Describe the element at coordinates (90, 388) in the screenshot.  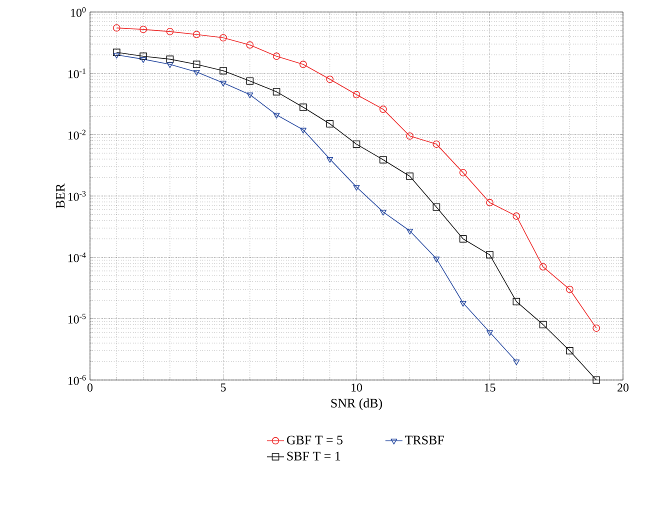
I see `x-tick-label: 0` at that location.